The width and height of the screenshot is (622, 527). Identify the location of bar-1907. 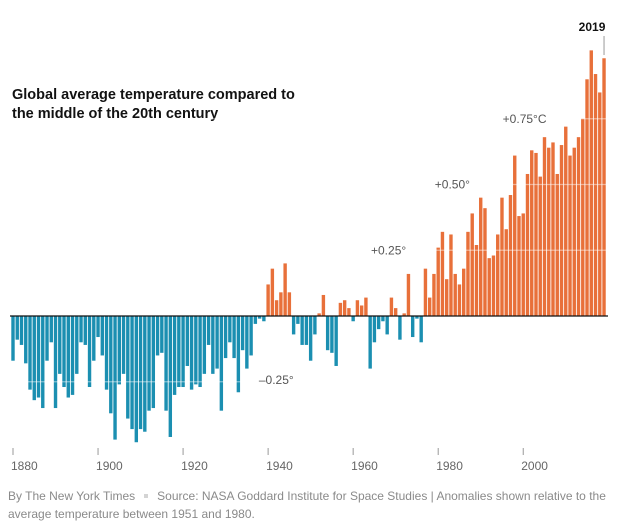
(128, 367).